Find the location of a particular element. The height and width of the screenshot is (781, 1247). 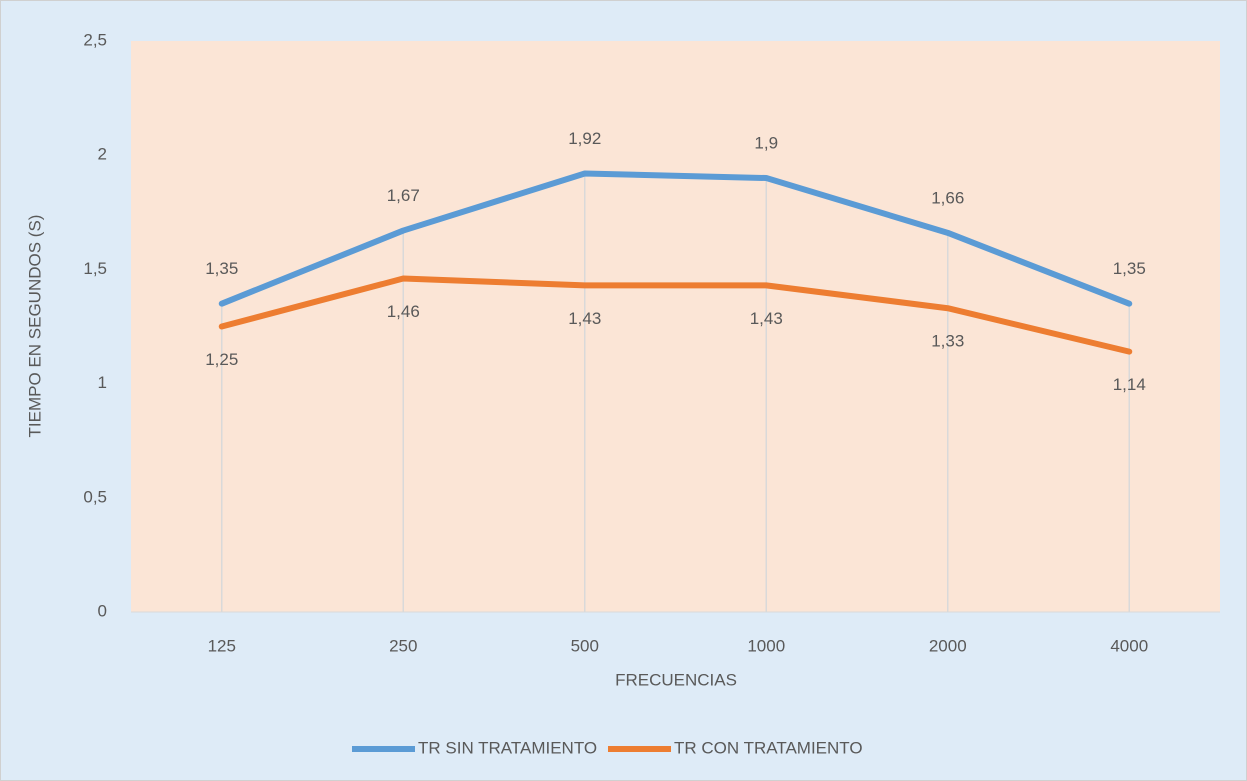

data-label: 1,9 is located at coordinates (766, 143).